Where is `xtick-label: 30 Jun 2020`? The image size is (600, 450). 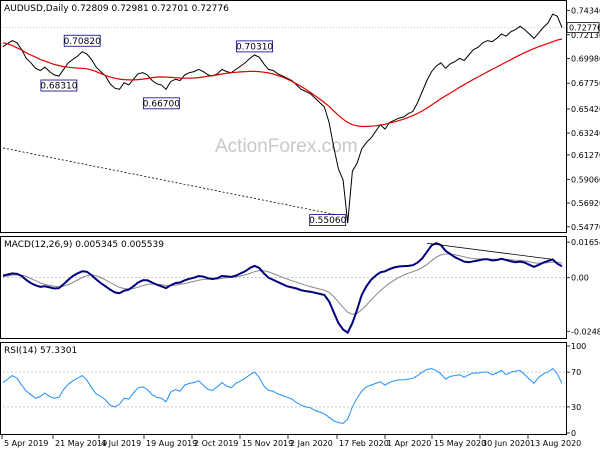
xtick-label: 30 Jun 2020 is located at coordinates (506, 443).